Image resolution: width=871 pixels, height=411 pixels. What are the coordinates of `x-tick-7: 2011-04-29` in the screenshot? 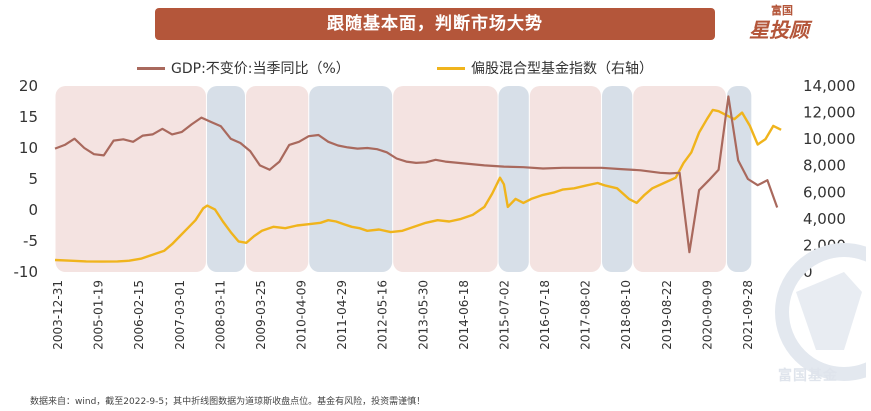 It's located at (342, 315).